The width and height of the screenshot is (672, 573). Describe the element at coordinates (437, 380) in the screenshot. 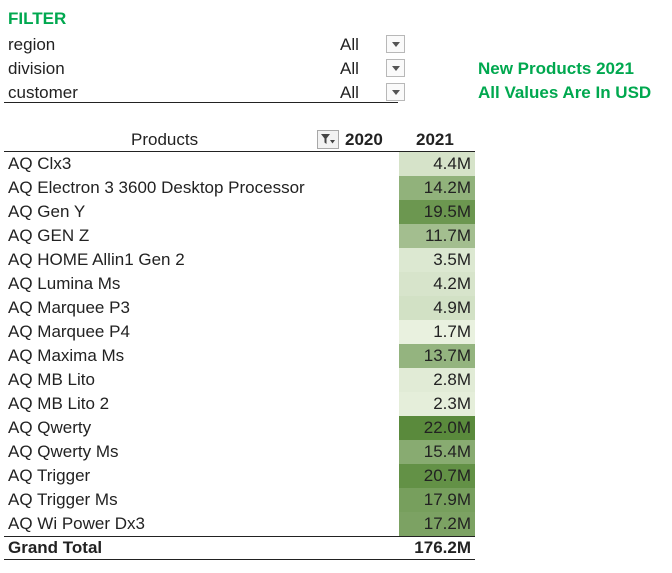

I see `value-2021-cell: 2.8M` at that location.